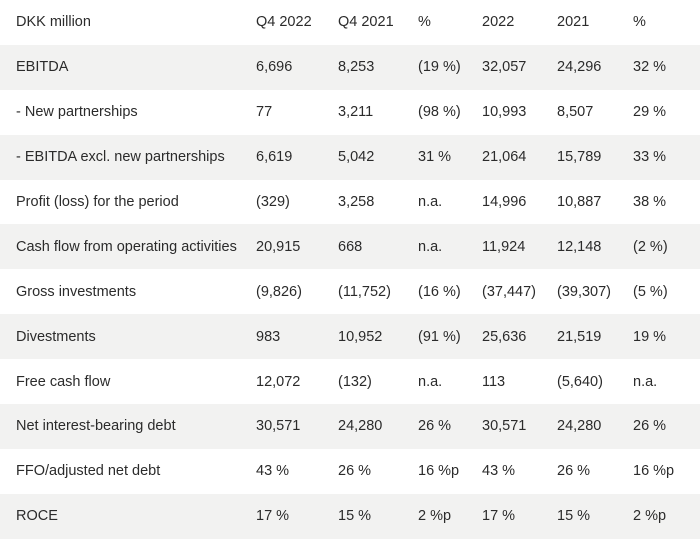 The image size is (700, 540). Describe the element at coordinates (284, 22) in the screenshot. I see `column-header: Q4 2022` at that location.